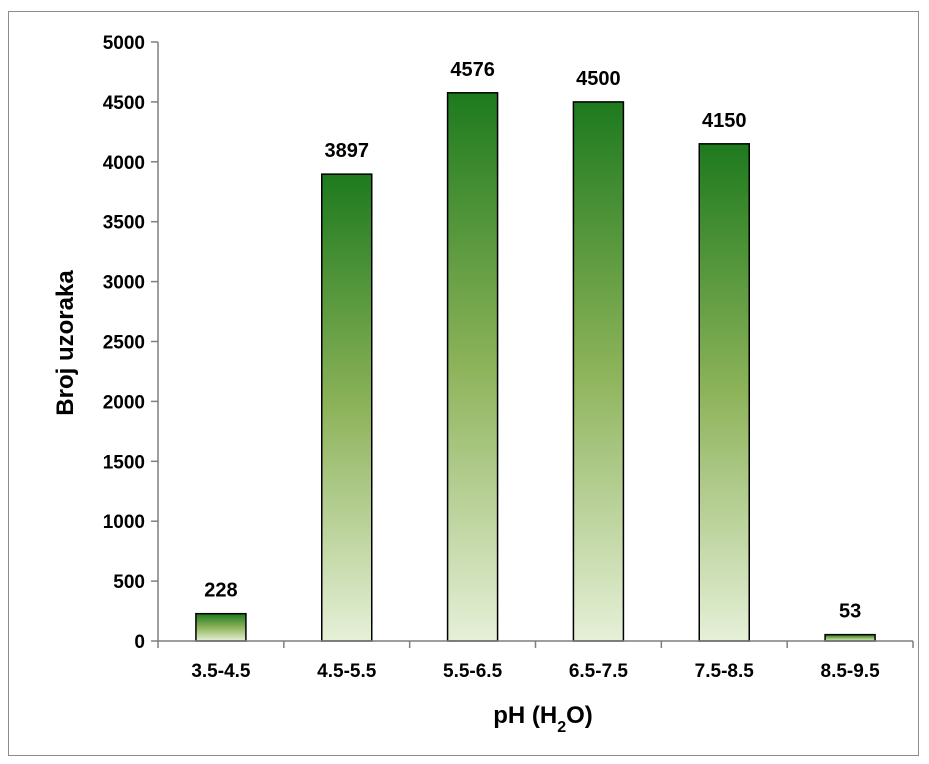  I want to click on bar-5.5-6.5, so click(472, 367).